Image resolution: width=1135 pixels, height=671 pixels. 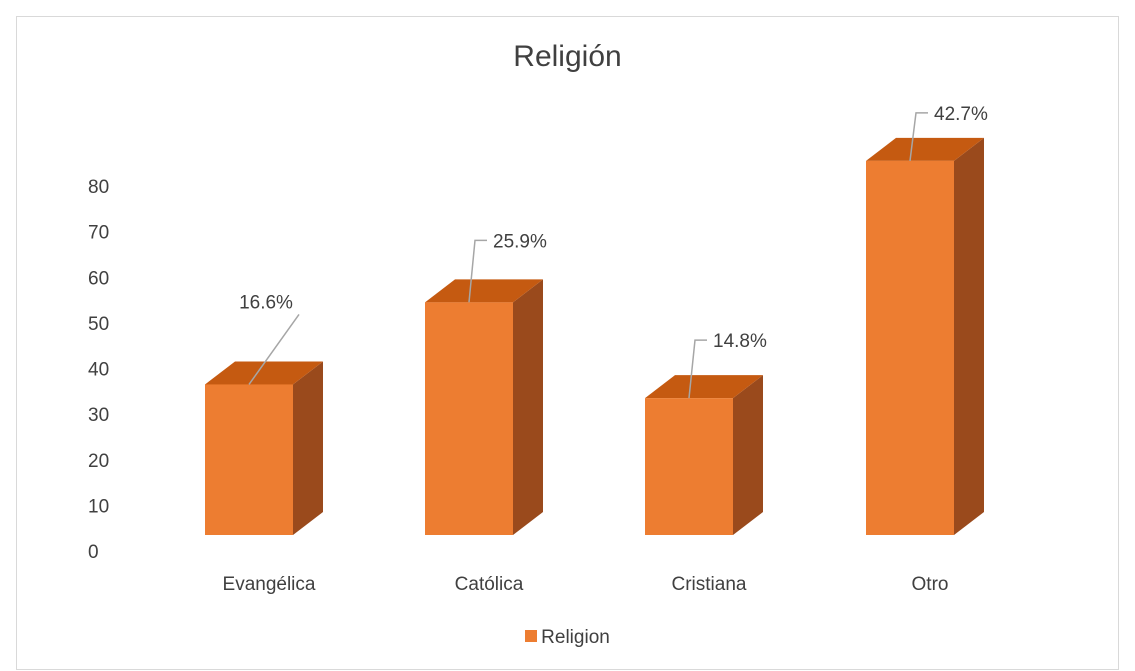 What do you see at coordinates (709, 584) in the screenshot?
I see `x-tick-label: Cristiana` at bounding box center [709, 584].